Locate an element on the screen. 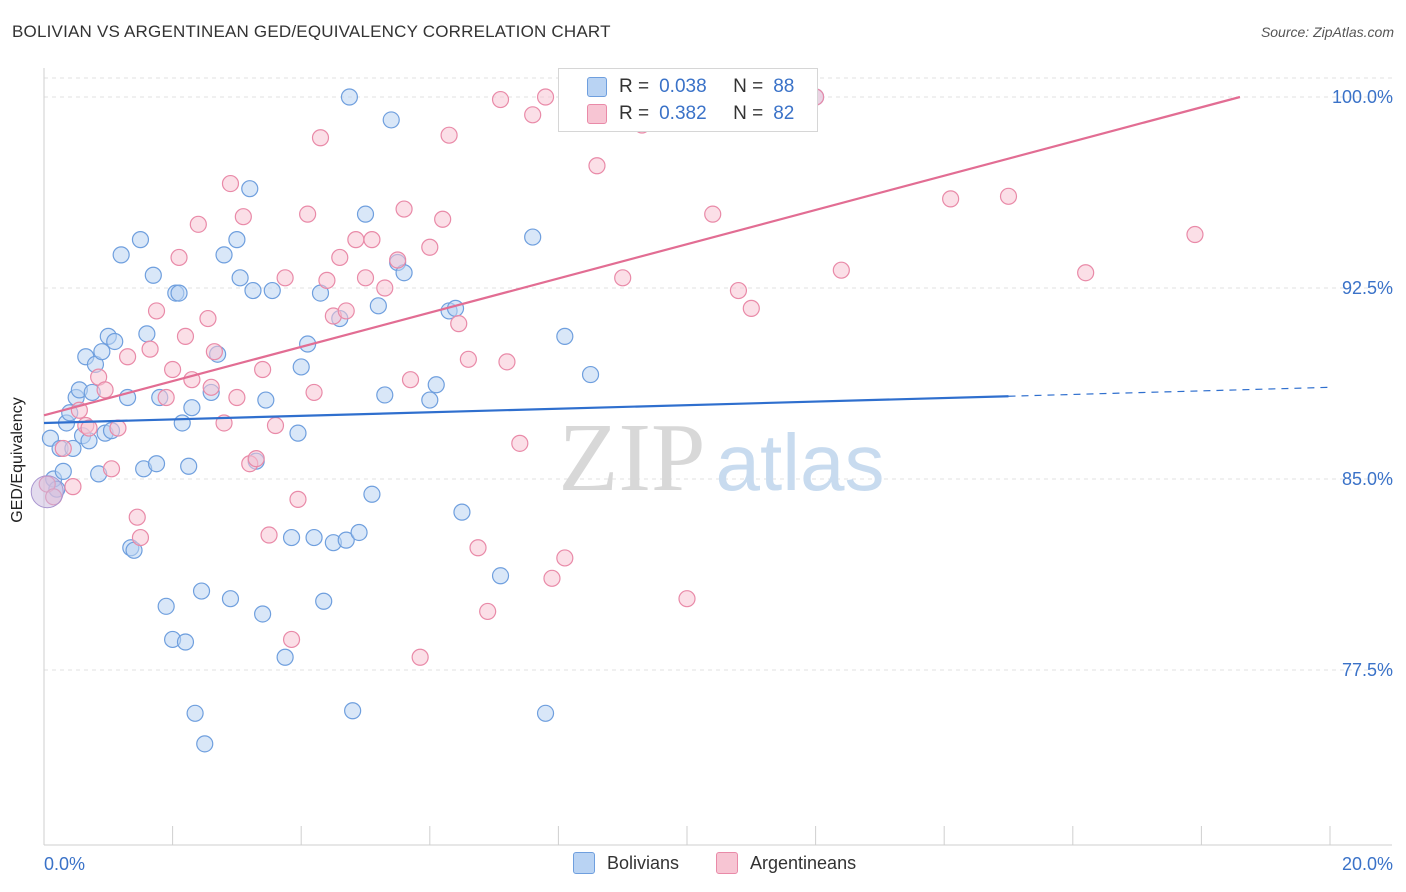  x-tick-label: 0.0% is located at coordinates (64, 864).